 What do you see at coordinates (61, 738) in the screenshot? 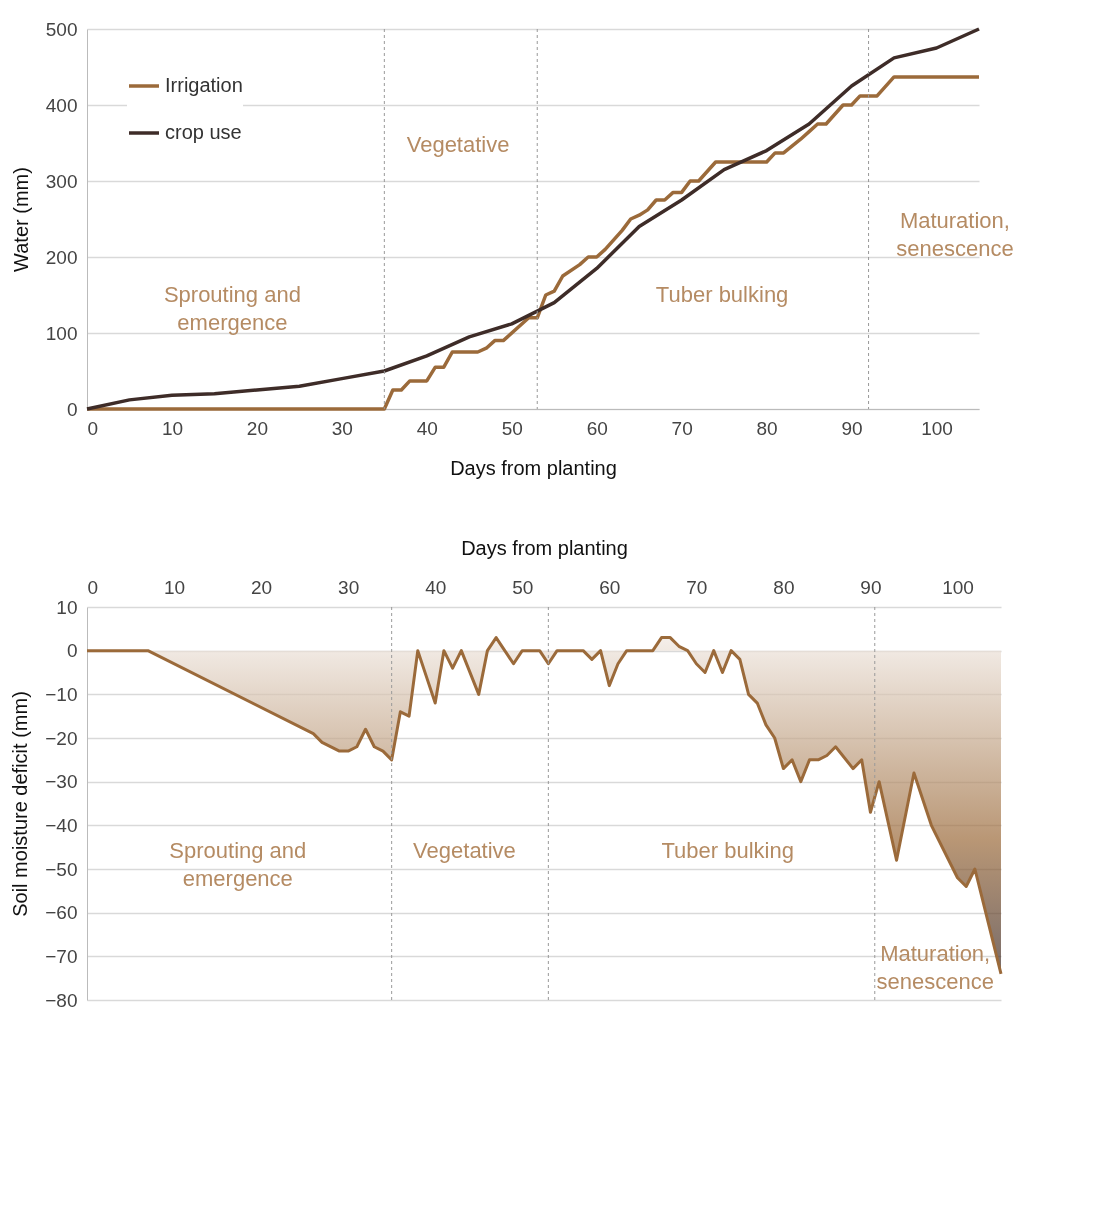
I see `y-tick-label: −20` at bounding box center [61, 738].